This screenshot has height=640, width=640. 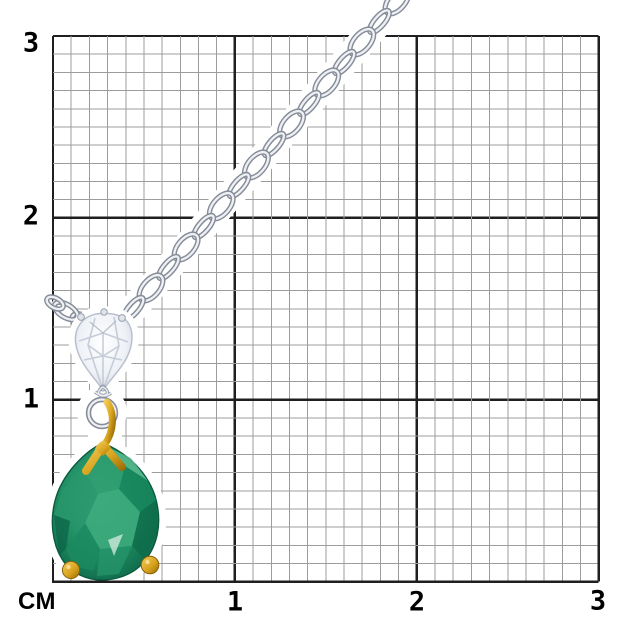 What do you see at coordinates (37, 601) in the screenshot?
I see `unit-label-cm: СМ` at bounding box center [37, 601].